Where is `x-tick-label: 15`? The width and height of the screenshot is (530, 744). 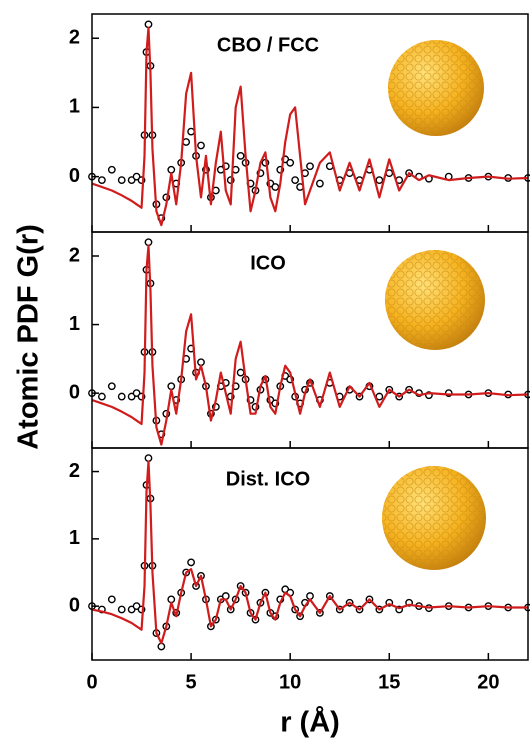
x-tick-label: 15 is located at coordinates (389, 682).